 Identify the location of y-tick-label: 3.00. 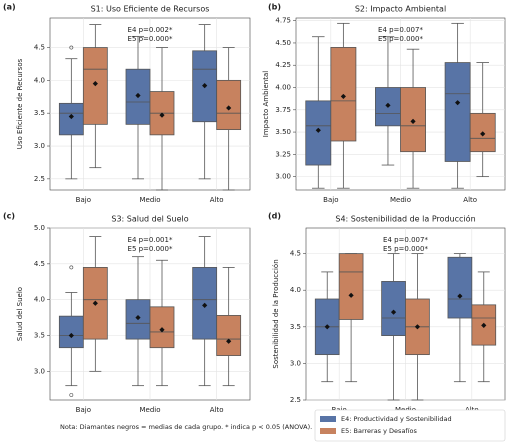
(283, 177).